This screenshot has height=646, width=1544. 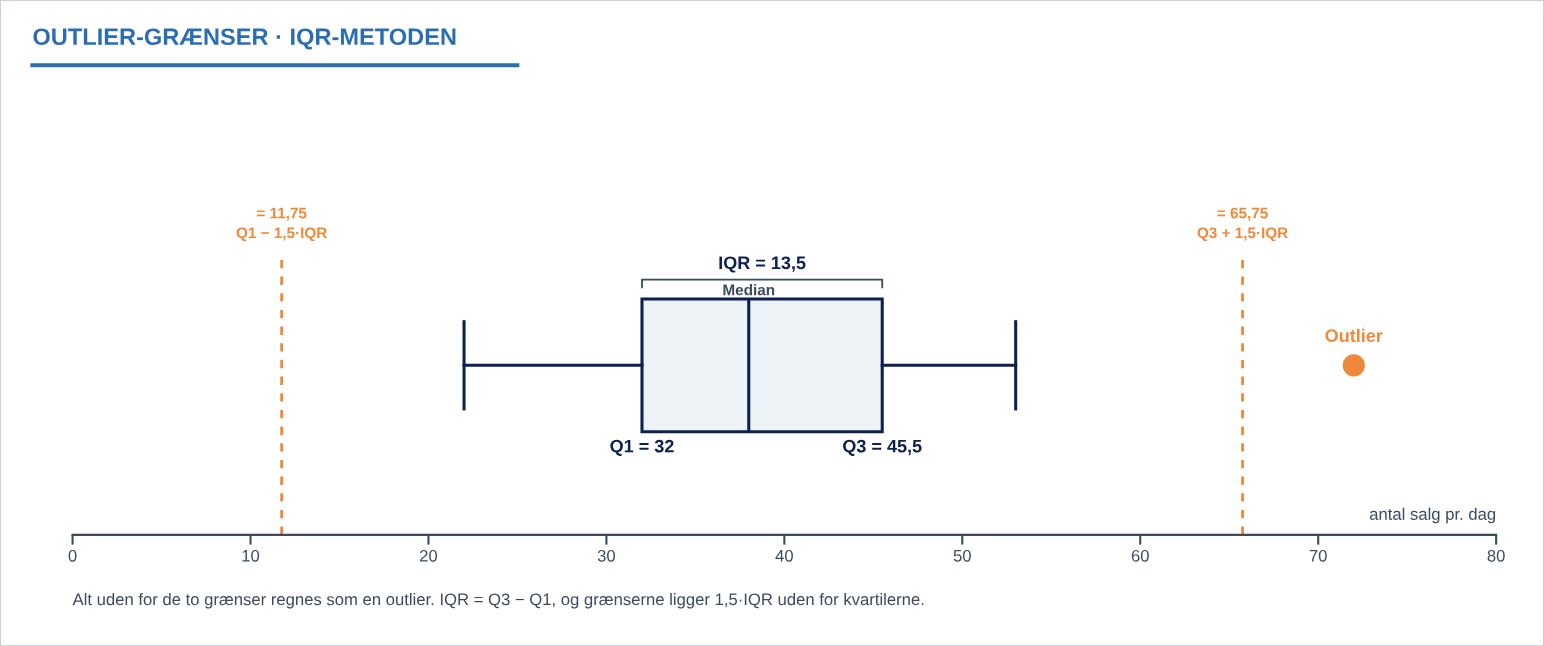 What do you see at coordinates (606, 555) in the screenshot?
I see `x-tick-label: 30` at bounding box center [606, 555].